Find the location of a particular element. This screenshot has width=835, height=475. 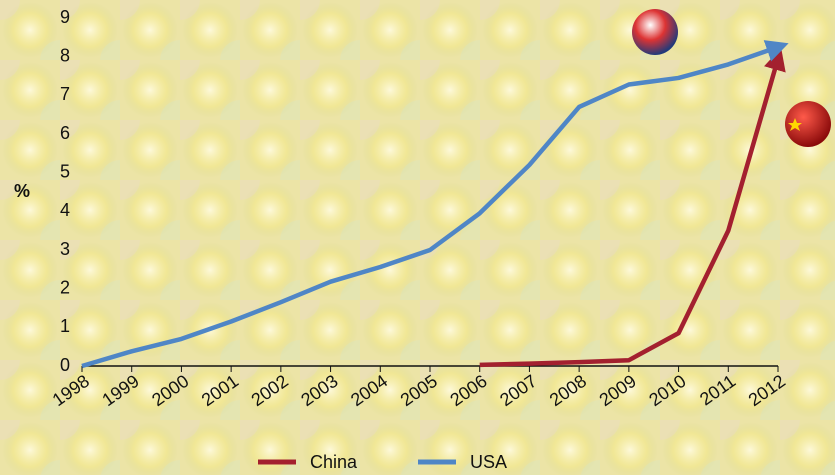

y-tick-label: 7 is located at coordinates (65, 94).